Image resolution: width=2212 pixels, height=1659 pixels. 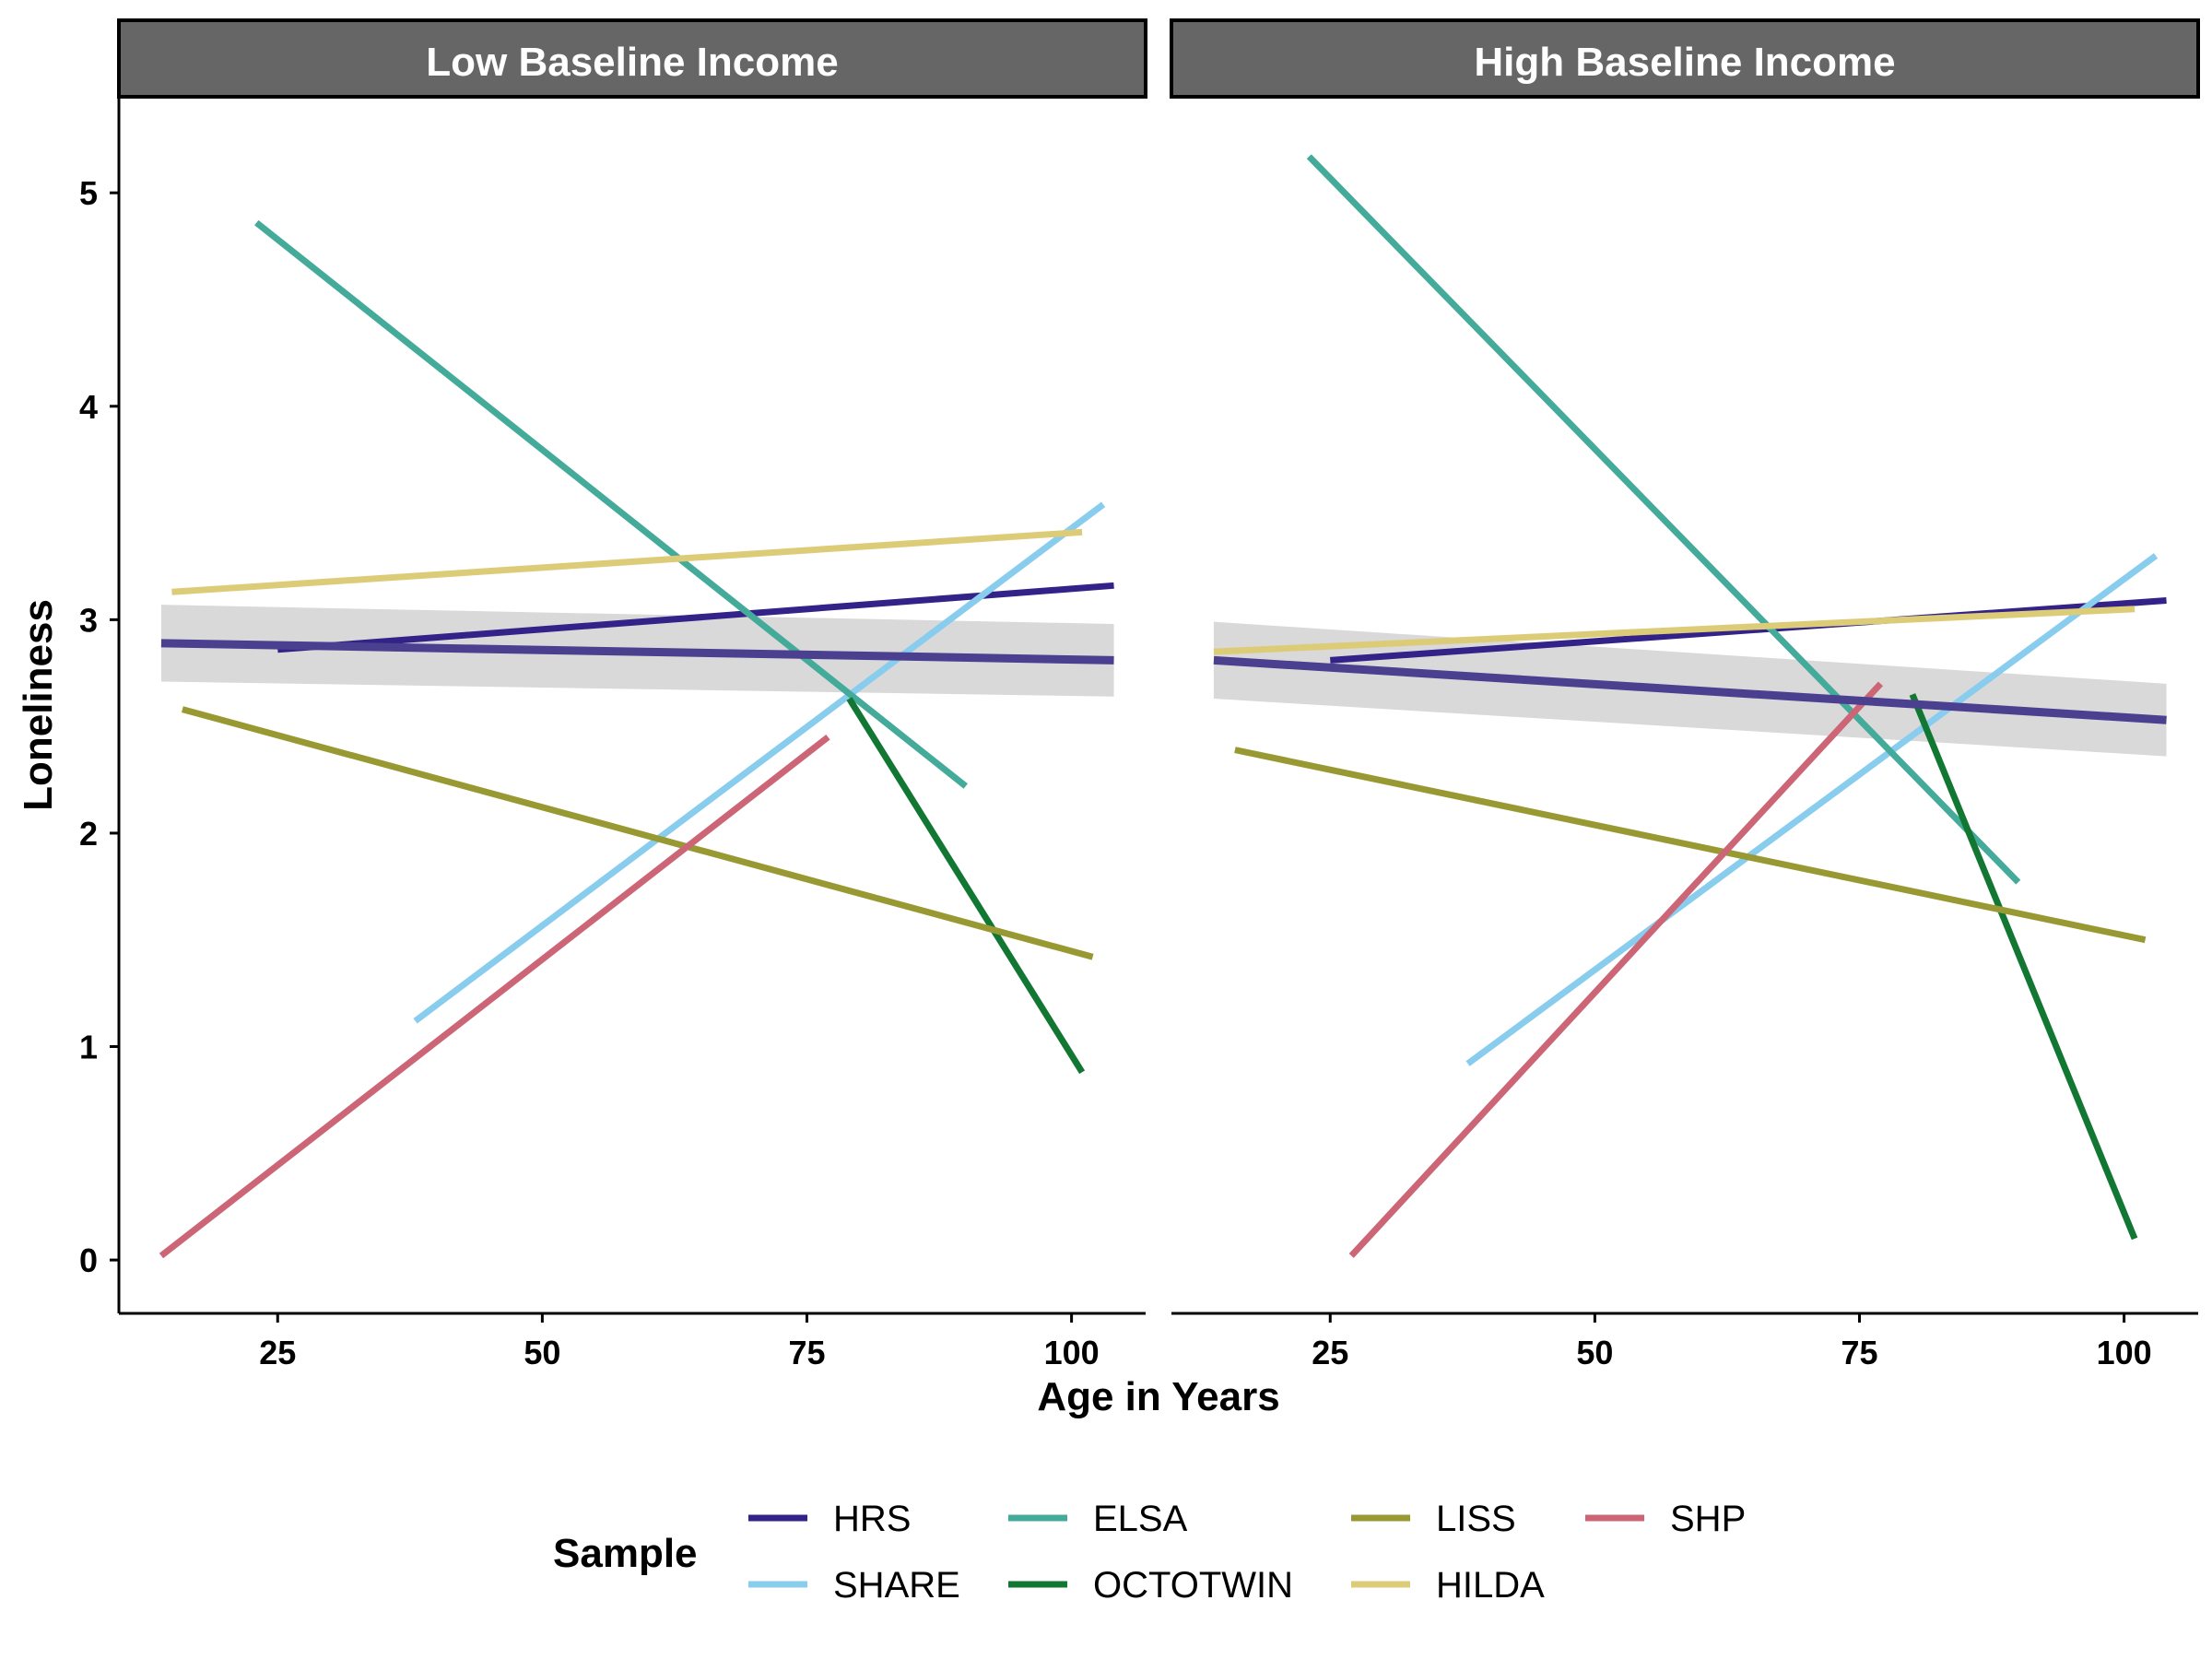 I want to click on legend-title: Sample, so click(x=625, y=1553).